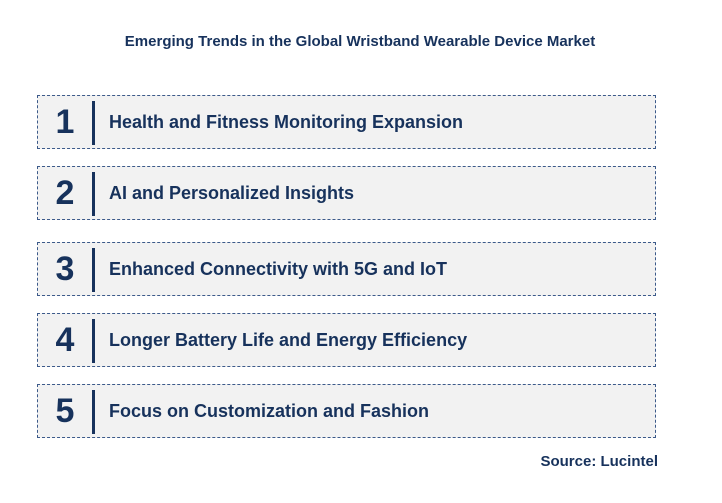 The width and height of the screenshot is (722, 503). I want to click on trend-item-5: 5 Focus on Customization and Fashion, so click(346, 411).